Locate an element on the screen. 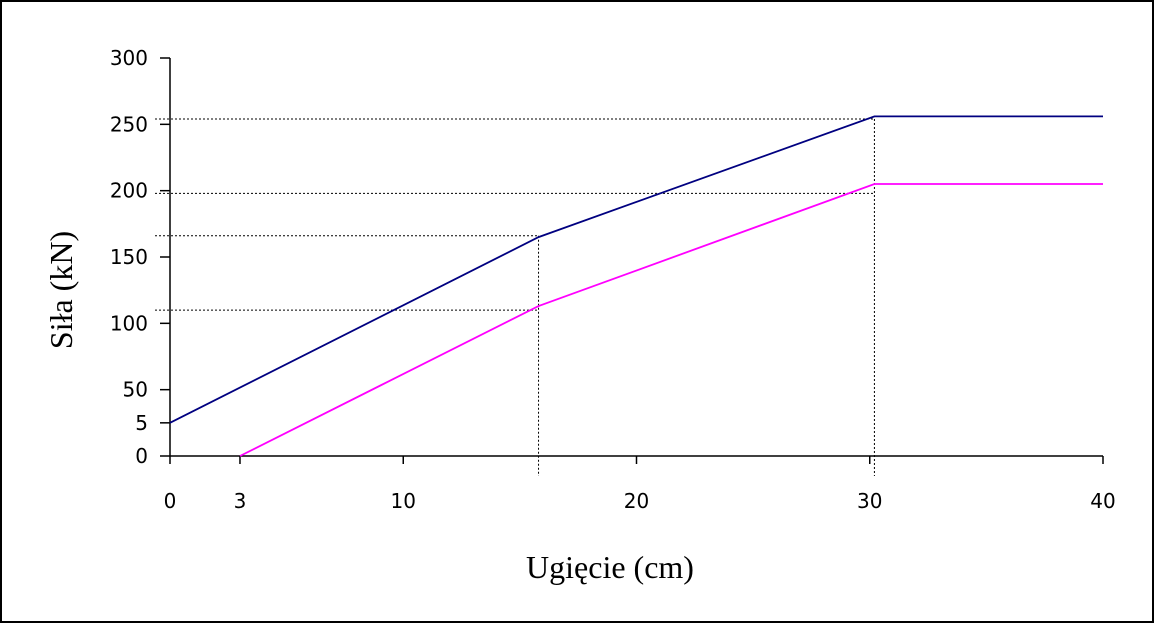  x-axis-title: Ugięcie (cm) is located at coordinates (610, 567).